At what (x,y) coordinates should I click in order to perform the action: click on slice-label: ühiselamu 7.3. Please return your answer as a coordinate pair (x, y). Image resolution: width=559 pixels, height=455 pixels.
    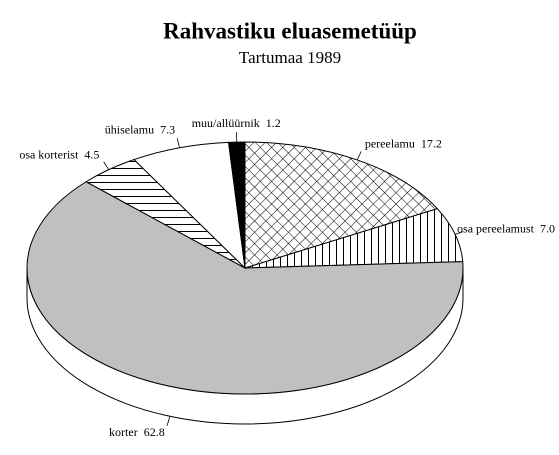
    Looking at the image, I should click on (140, 129).